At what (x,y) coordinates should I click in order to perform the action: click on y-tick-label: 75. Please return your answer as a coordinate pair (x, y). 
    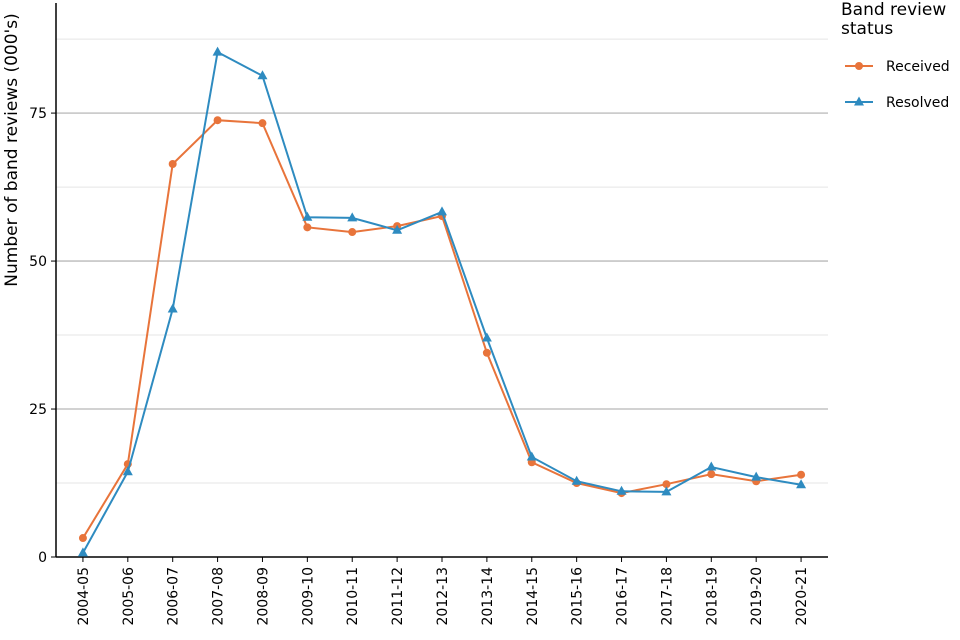
    Looking at the image, I should click on (38, 114).